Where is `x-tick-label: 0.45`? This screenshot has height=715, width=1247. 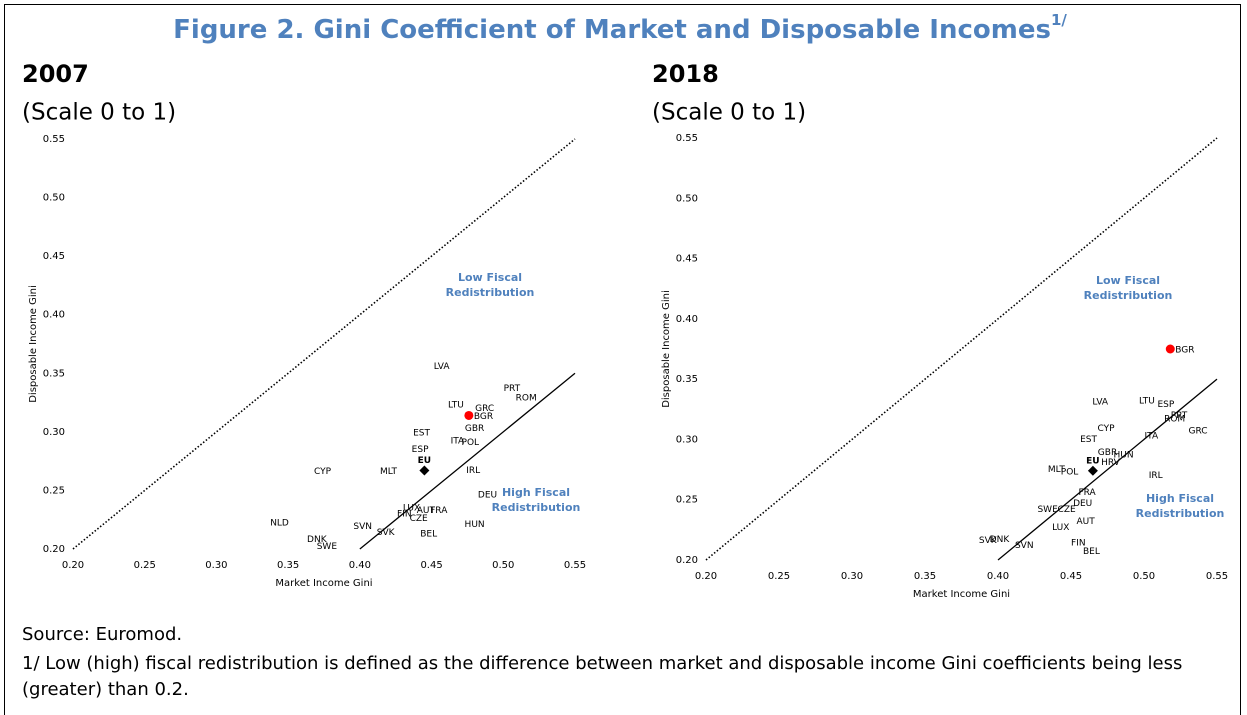 x-tick-label: 0.45 is located at coordinates (431, 565).